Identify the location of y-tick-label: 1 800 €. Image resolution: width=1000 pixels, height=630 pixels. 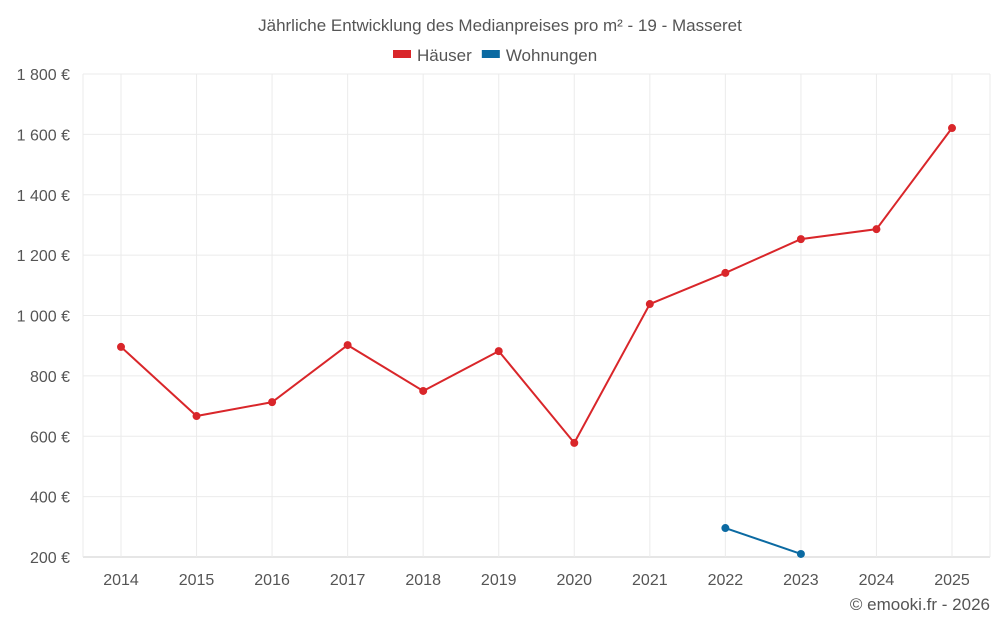
(43, 75).